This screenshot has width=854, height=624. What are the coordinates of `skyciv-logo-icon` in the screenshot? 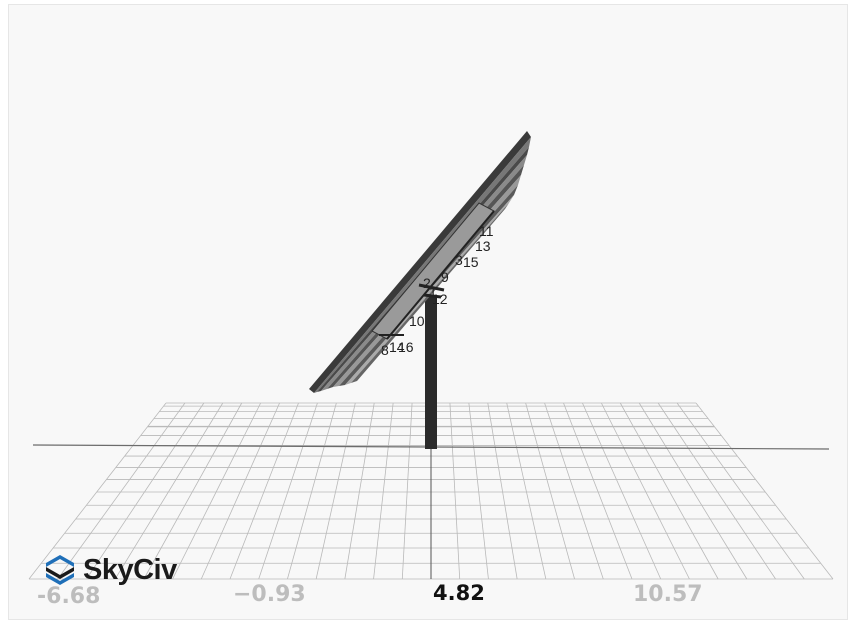 It's located at (60, 570).